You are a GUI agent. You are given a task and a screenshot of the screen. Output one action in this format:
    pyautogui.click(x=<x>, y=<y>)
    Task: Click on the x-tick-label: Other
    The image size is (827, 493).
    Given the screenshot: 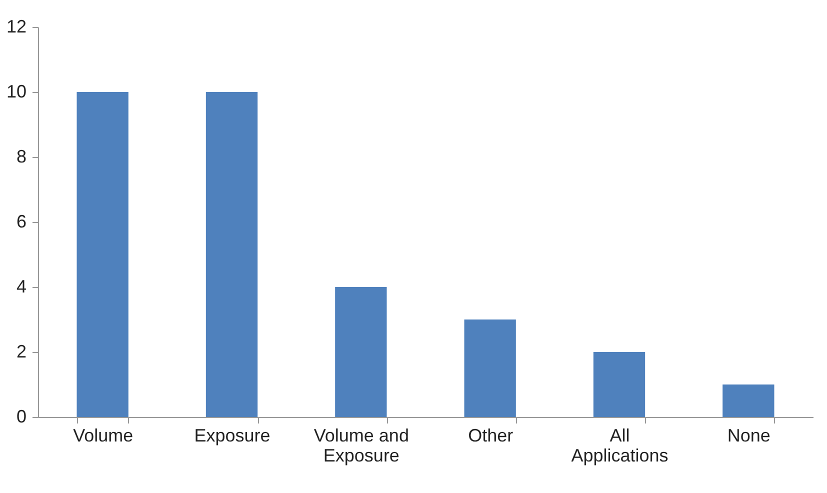 What is the action you would take?
    pyautogui.click(x=491, y=436)
    